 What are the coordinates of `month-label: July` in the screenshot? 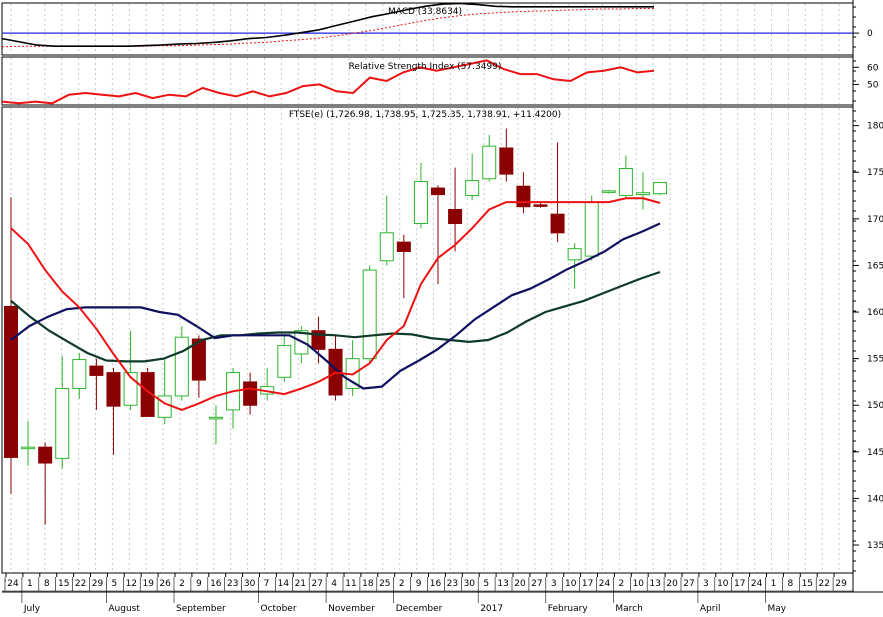 It's located at (32, 609).